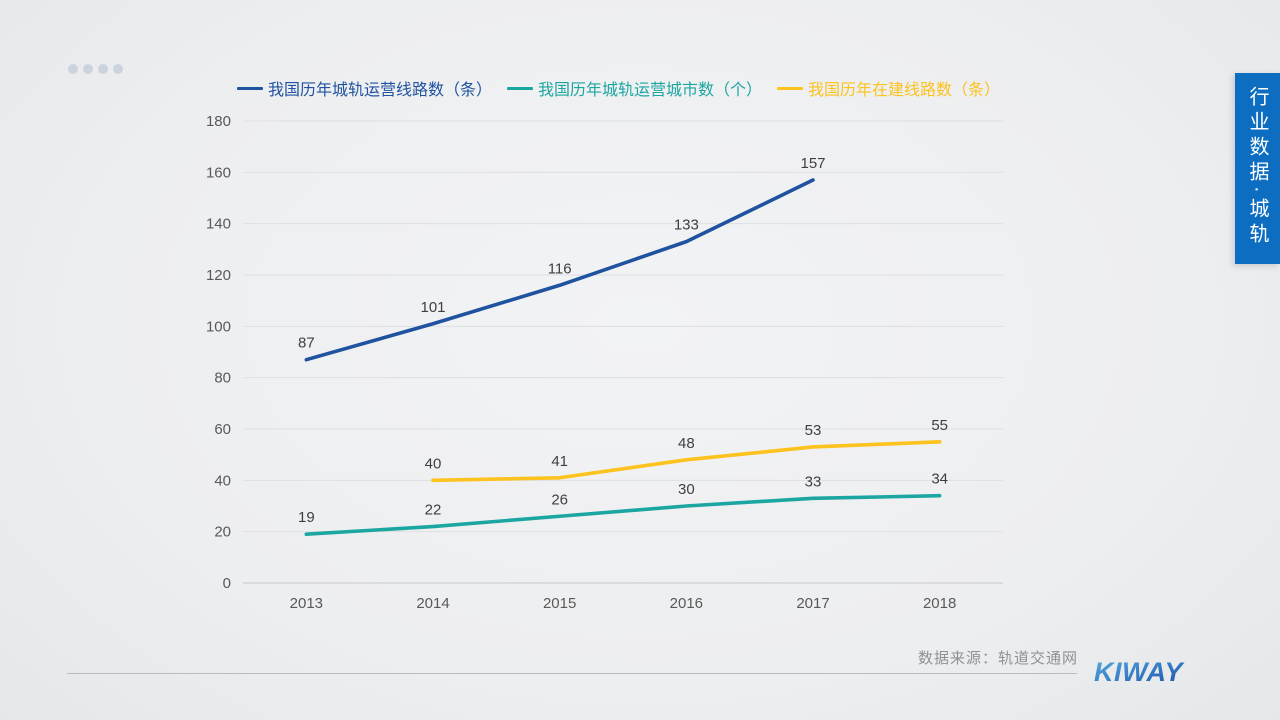  What do you see at coordinates (222, 480) in the screenshot?
I see `y-axis-tick-label: 40` at bounding box center [222, 480].